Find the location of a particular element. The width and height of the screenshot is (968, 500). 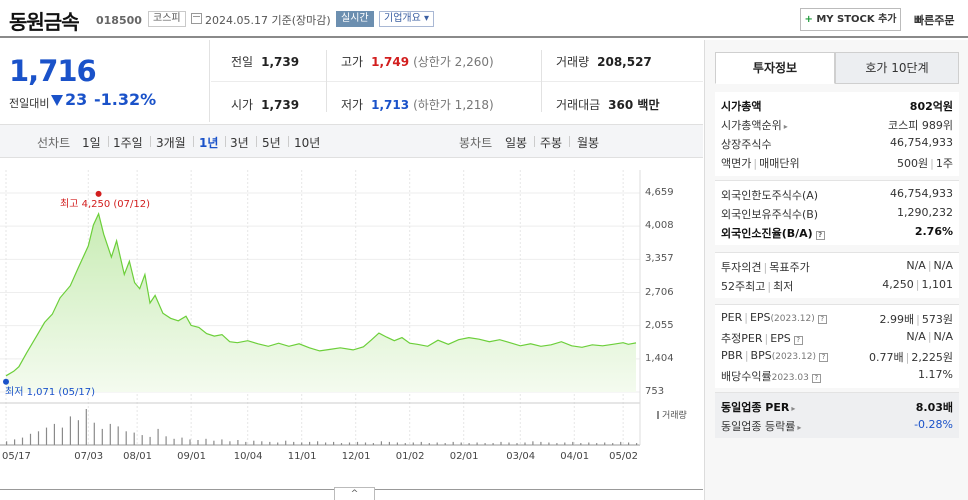

info-row: PBR | BPS(2023.12)? 0.77배 | 2,225원 is located at coordinates (837, 356).